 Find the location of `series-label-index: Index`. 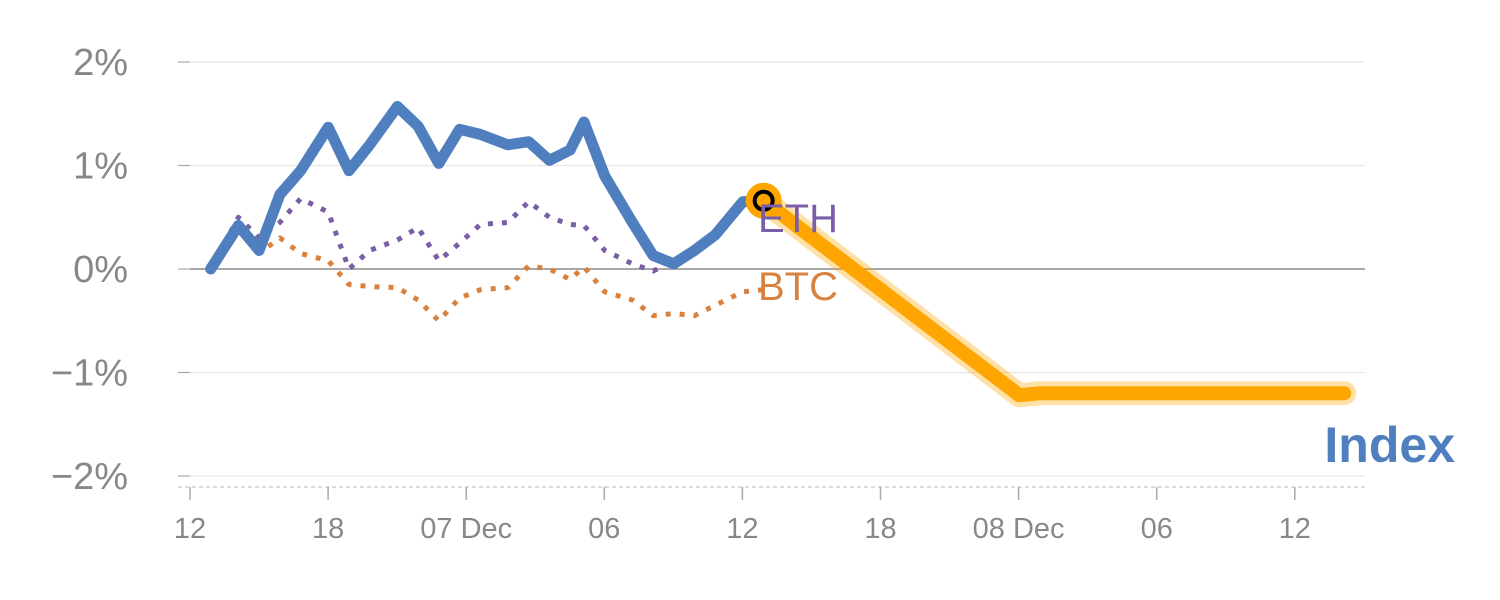

series-label-index: Index is located at coordinates (1389, 445).